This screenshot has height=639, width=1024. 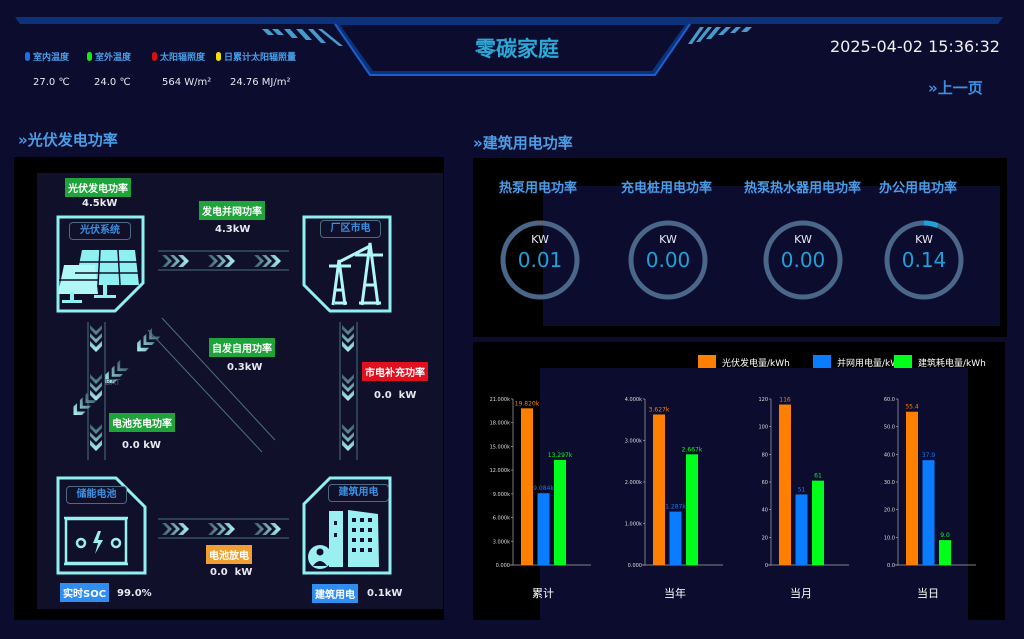 I want to click on legend-label: 建筑耗电量/kWh, so click(x=952, y=363).